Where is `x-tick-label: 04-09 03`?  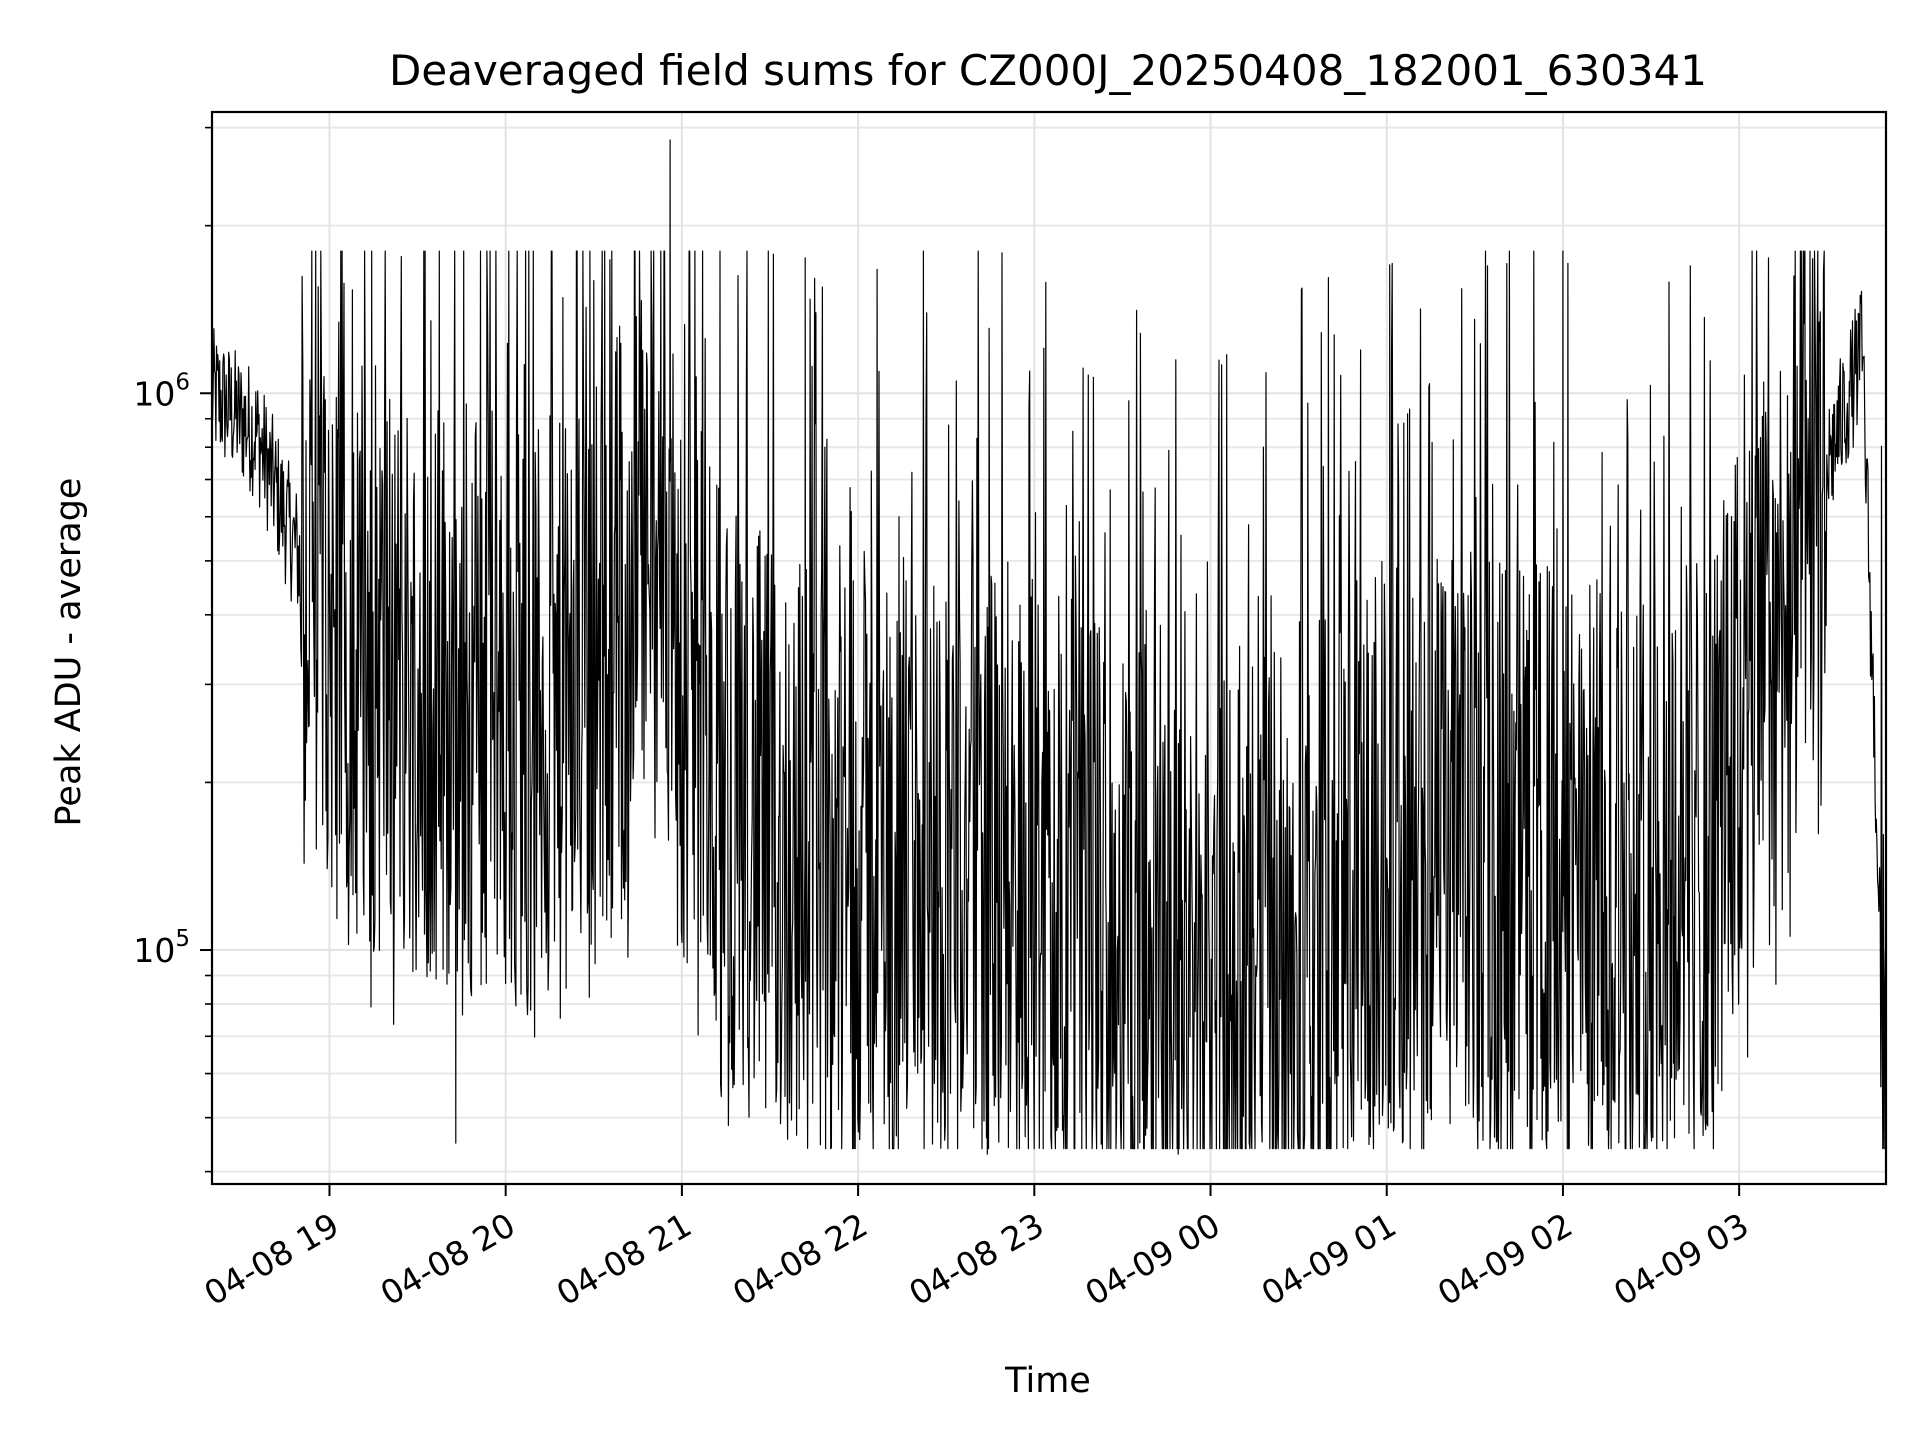
x-tick-label: 04-09 03 is located at coordinates (1681, 1259).